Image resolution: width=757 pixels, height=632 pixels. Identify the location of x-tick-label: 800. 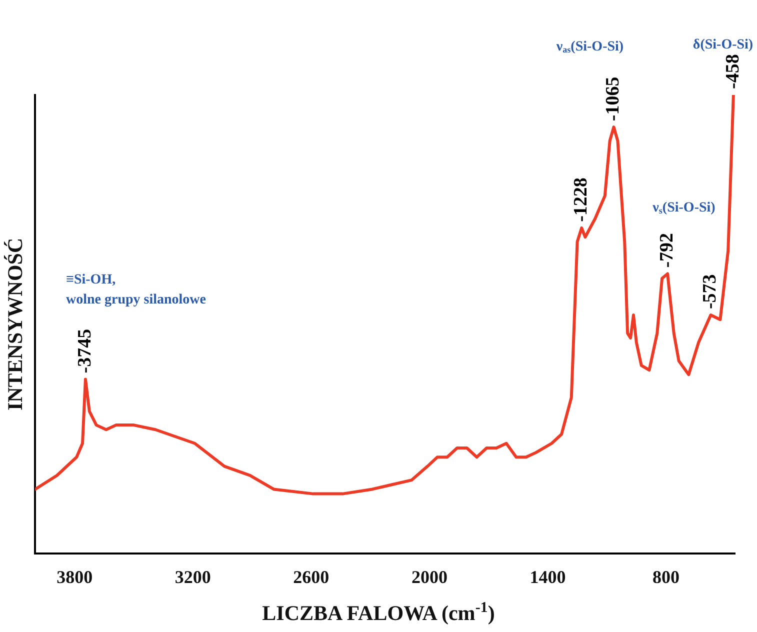
(666, 576).